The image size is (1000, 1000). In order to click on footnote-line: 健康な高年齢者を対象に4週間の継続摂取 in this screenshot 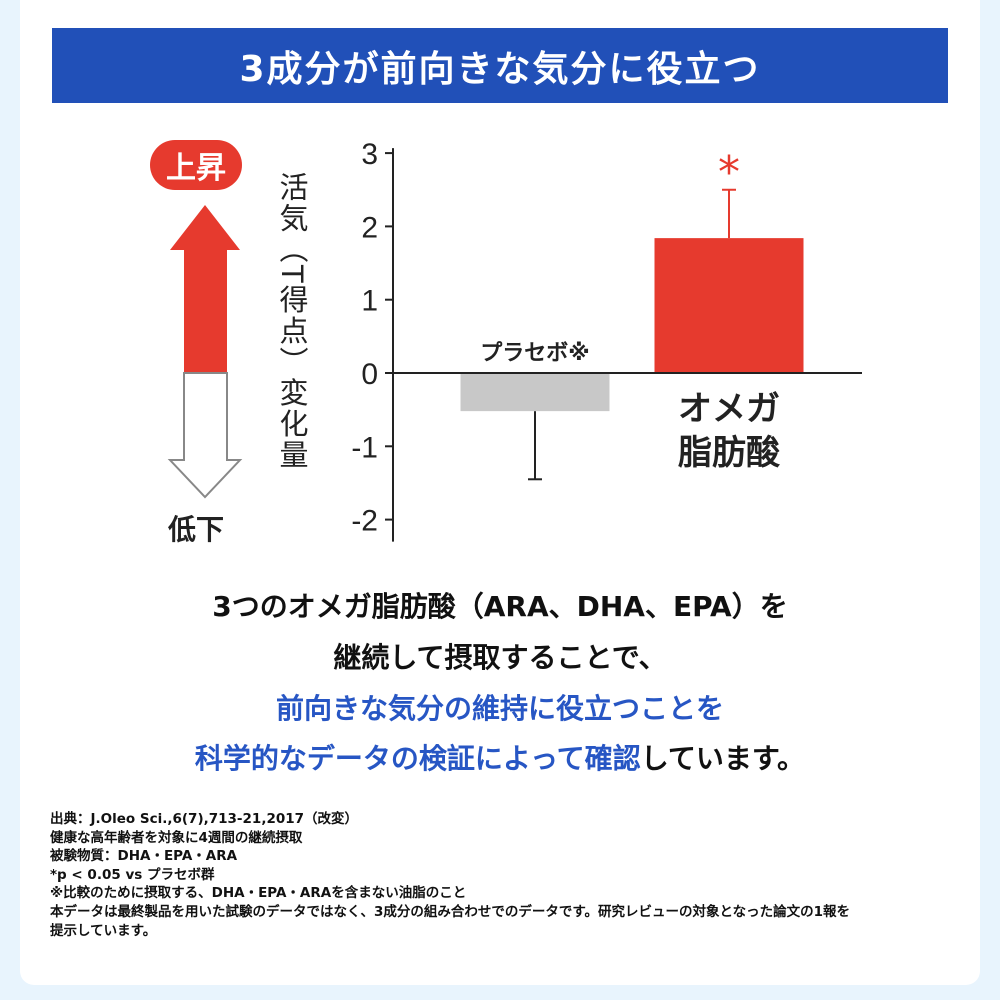, I will do `click(176, 837)`.